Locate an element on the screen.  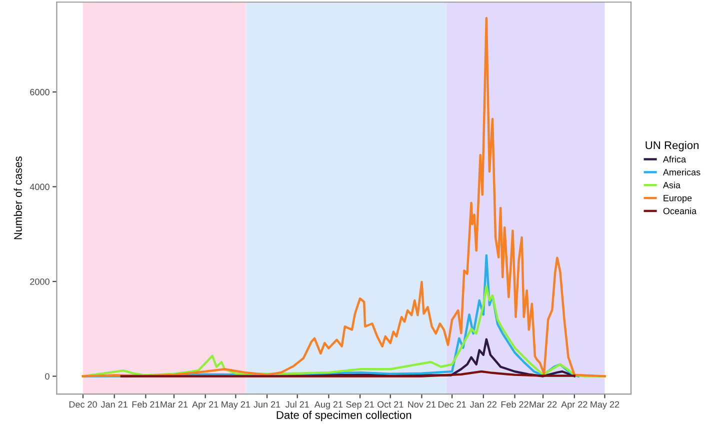
x-tick-label: Nov 21 is located at coordinates (422, 404).